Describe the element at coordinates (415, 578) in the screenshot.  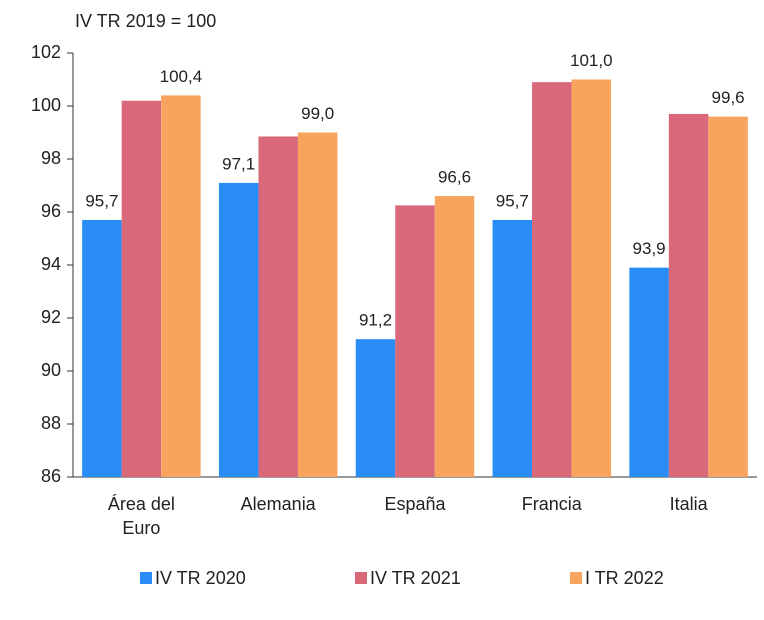
I see `legend-label: IV TR 2021` at that location.